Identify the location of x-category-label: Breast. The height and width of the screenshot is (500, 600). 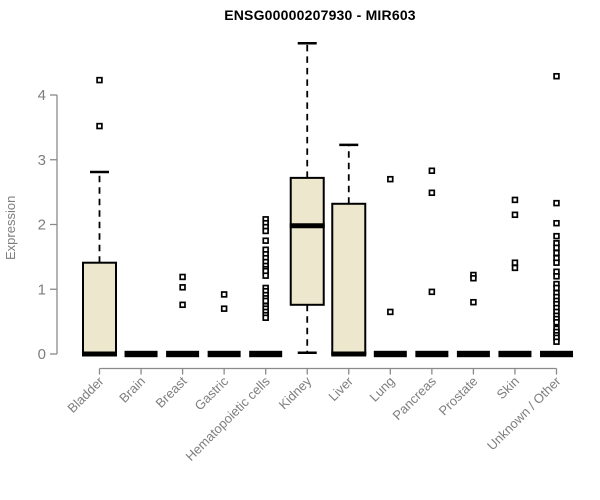
(171, 391).